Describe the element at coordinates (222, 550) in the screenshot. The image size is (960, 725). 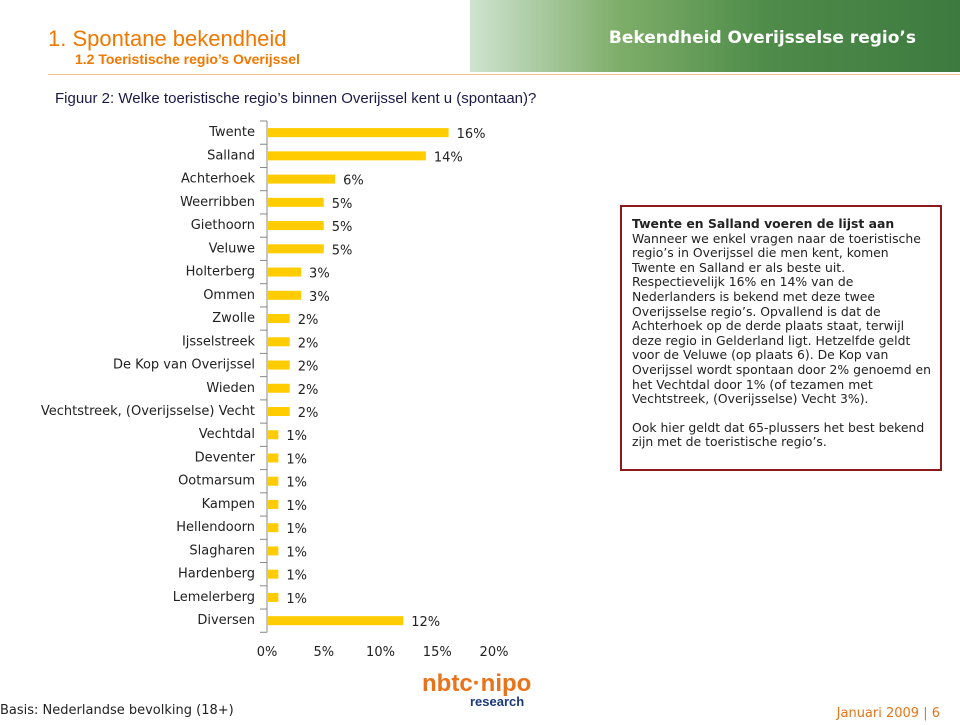
I see `y-tick-label: Slagharen` at that location.